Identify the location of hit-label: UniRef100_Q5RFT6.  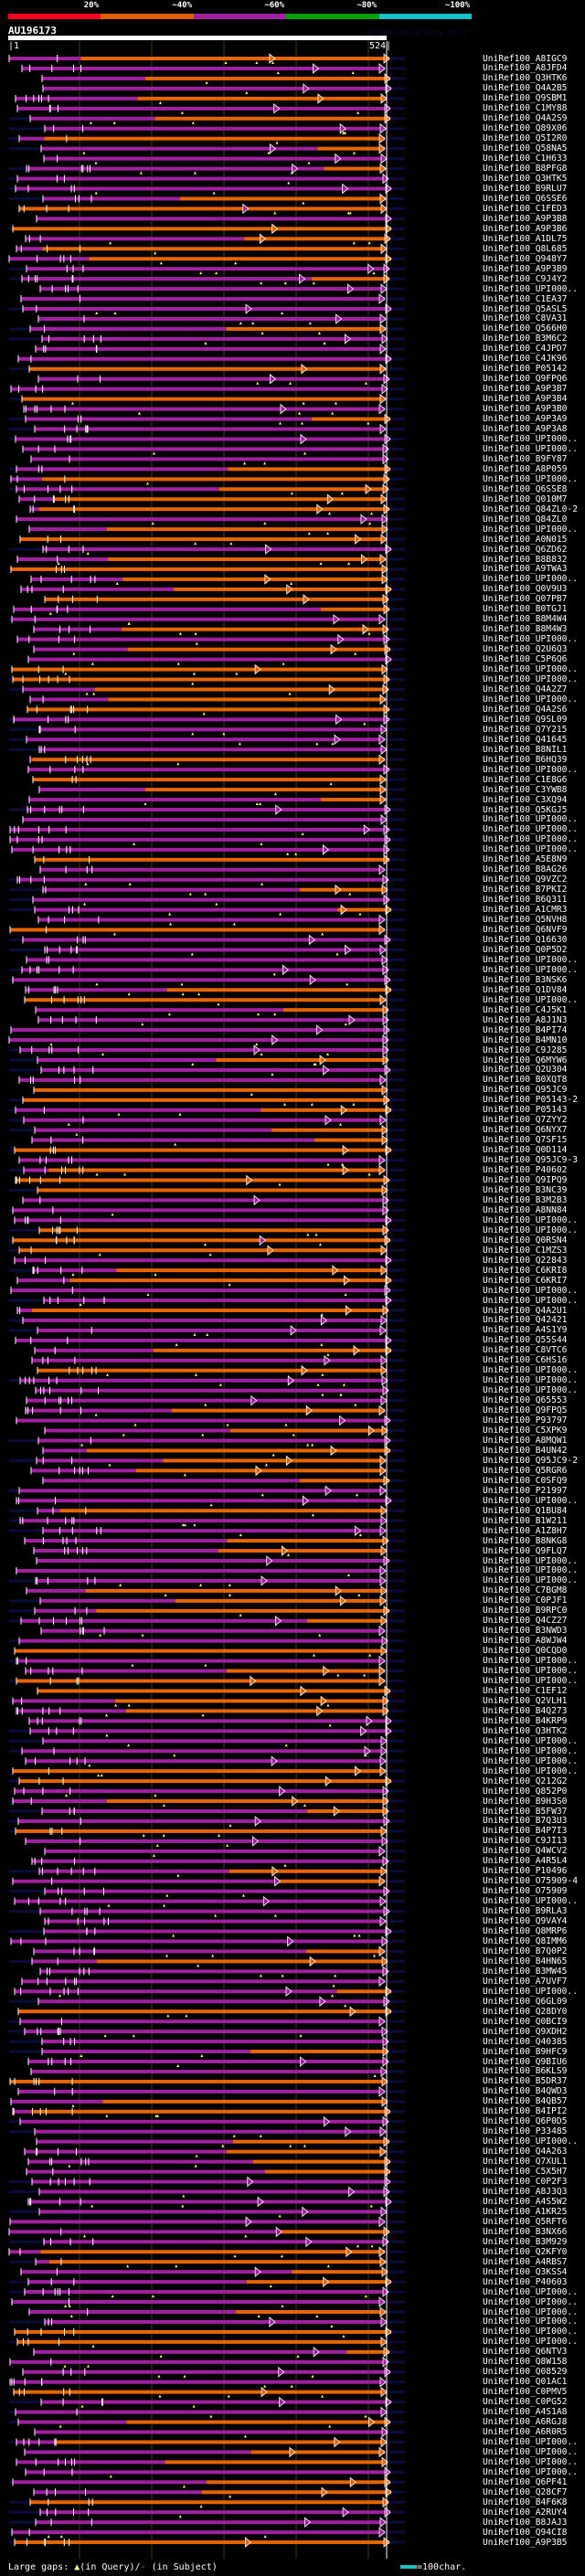
(525, 2221).